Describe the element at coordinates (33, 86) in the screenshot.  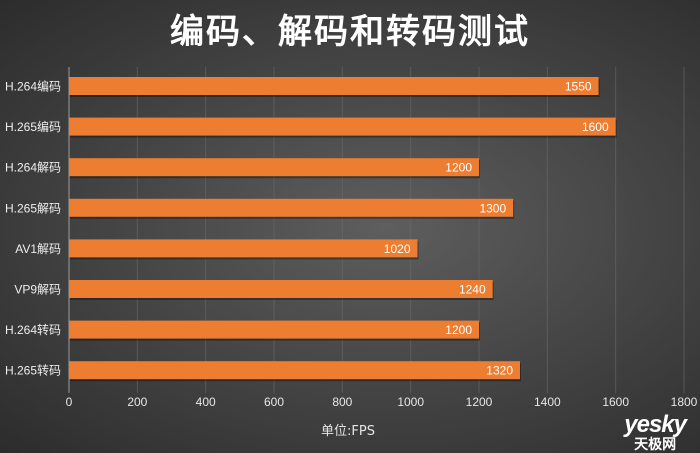
I see `category-label: H.264编码` at that location.